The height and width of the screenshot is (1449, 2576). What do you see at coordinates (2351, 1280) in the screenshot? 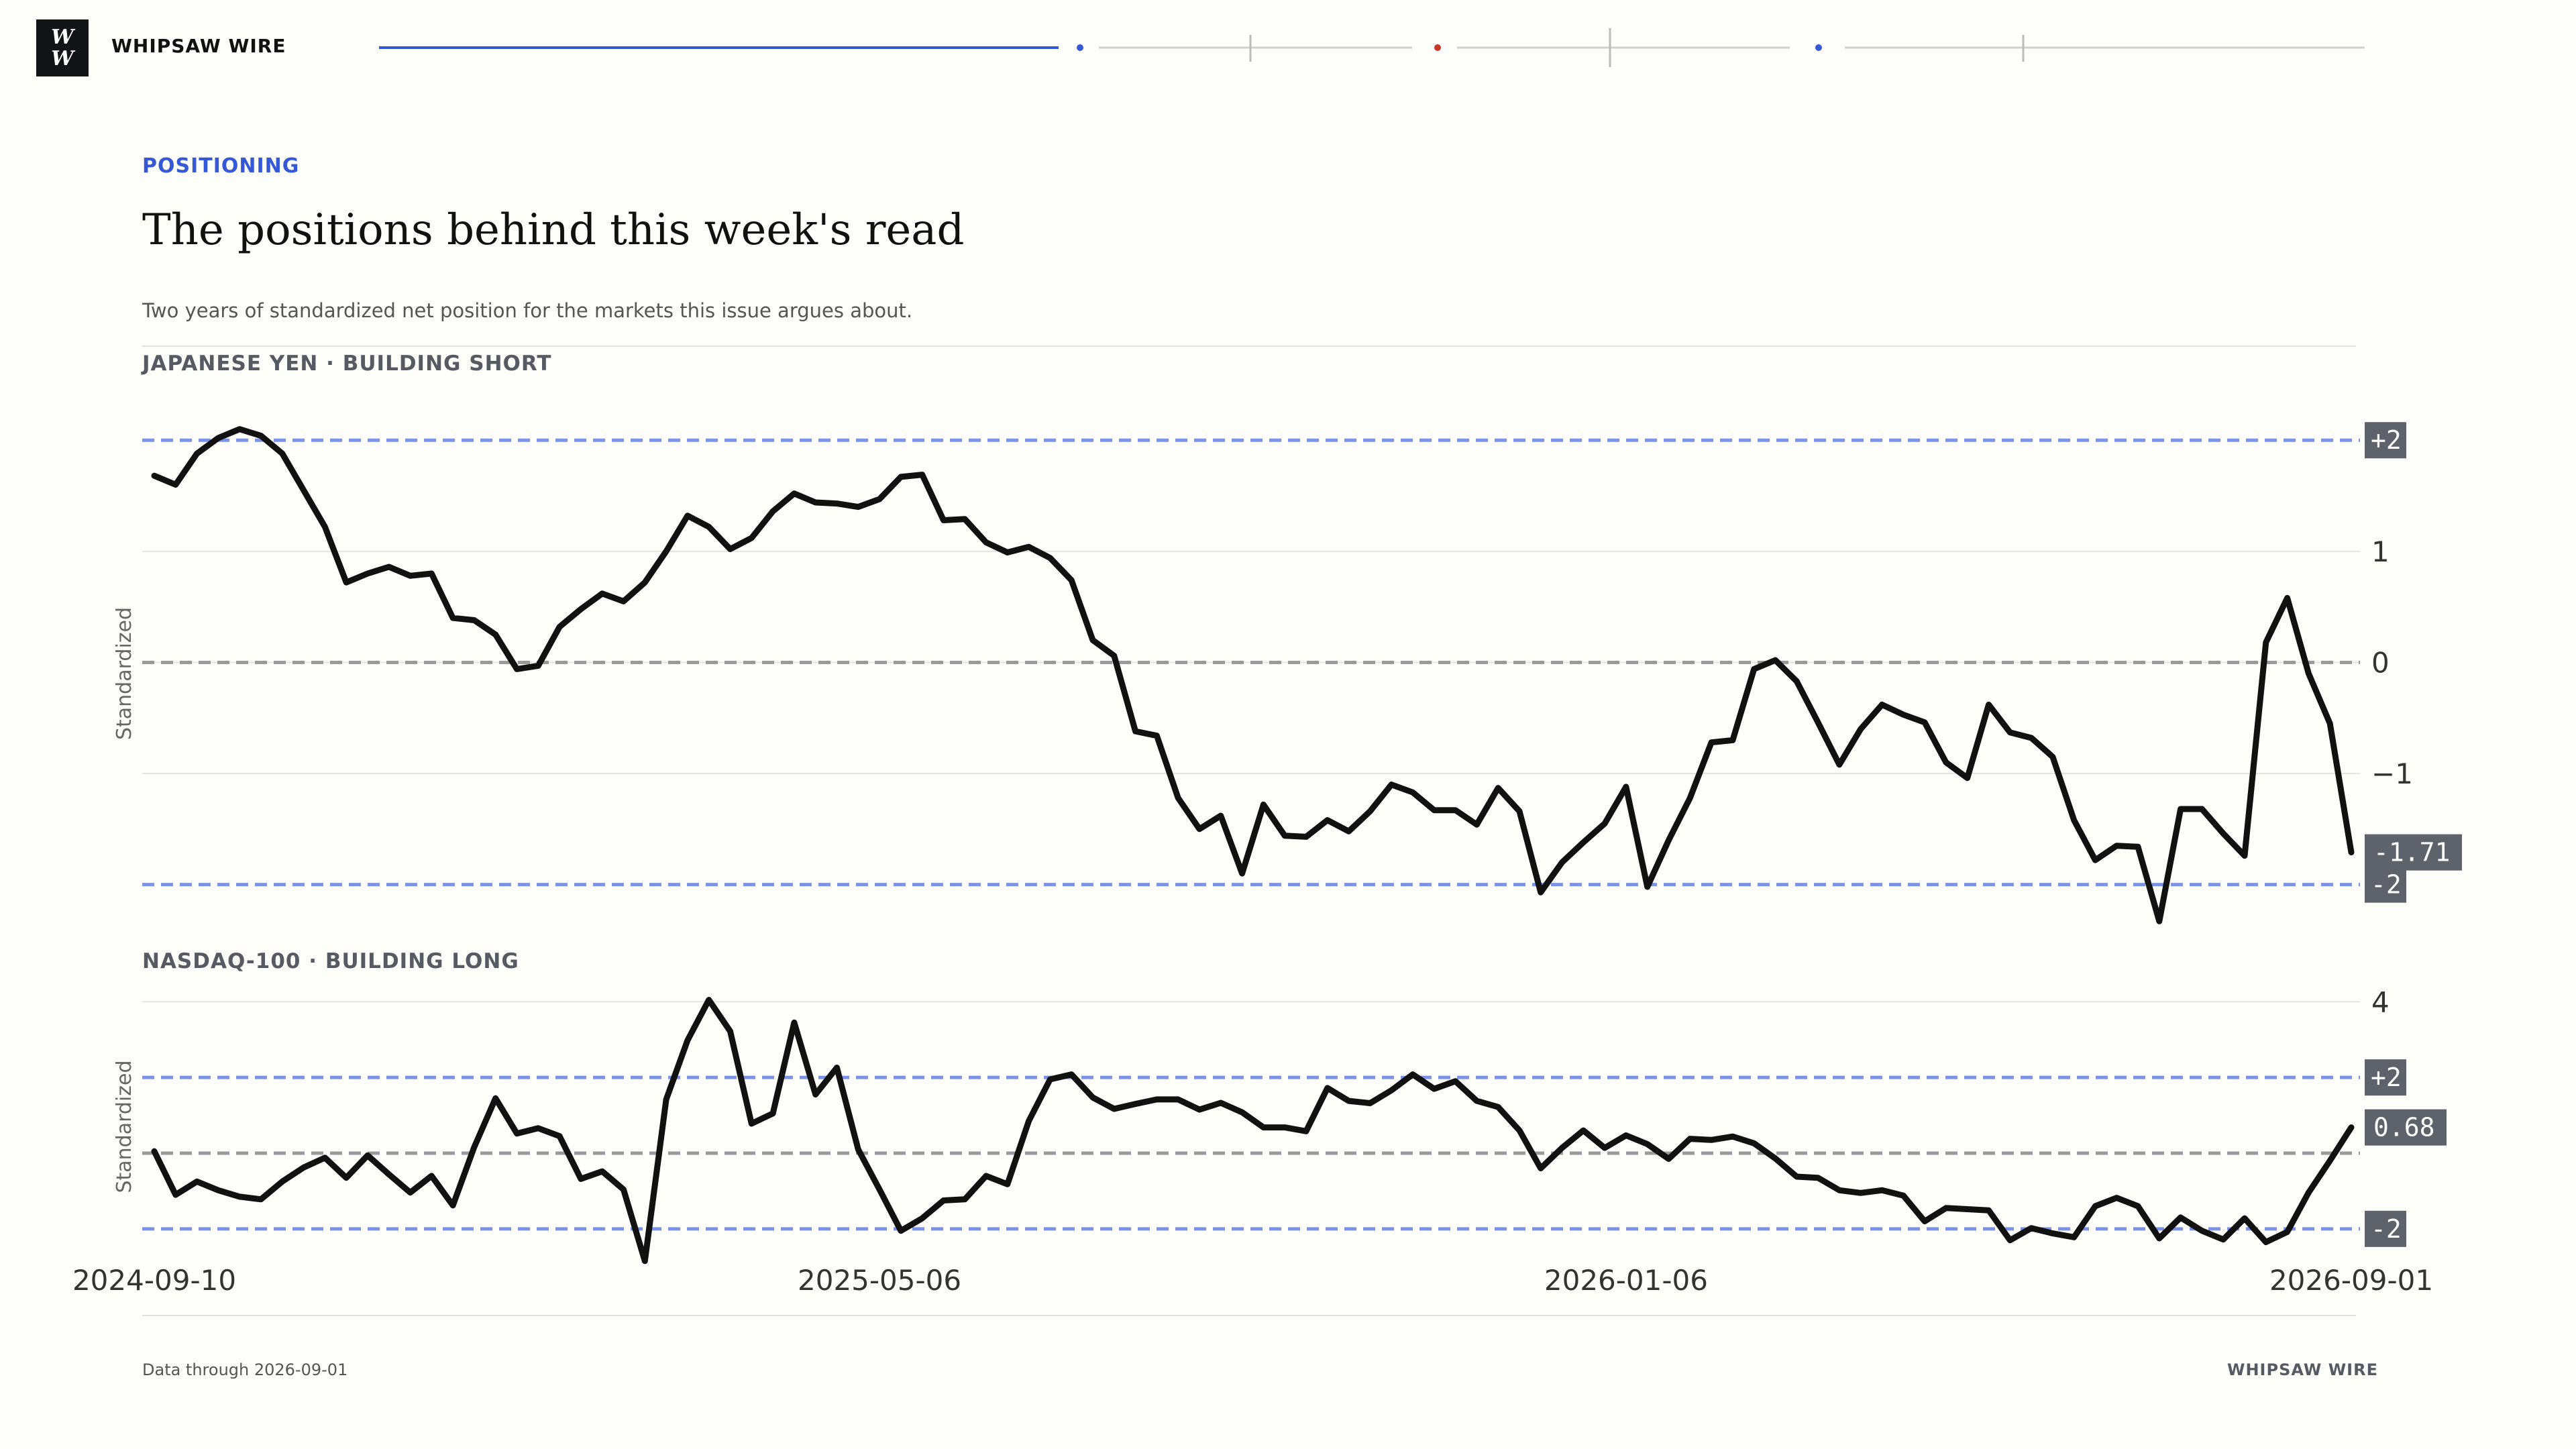
I see `x-tick-label-3: 2026-09-01` at bounding box center [2351, 1280].